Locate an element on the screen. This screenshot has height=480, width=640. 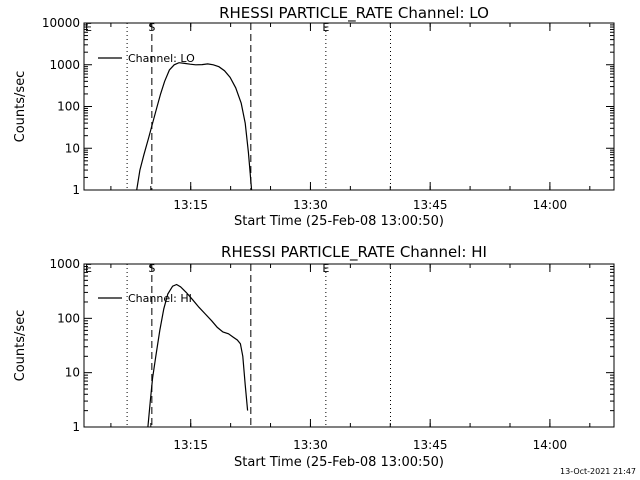
hi-x-tick-label: 14:00 is located at coordinates (550, 445).